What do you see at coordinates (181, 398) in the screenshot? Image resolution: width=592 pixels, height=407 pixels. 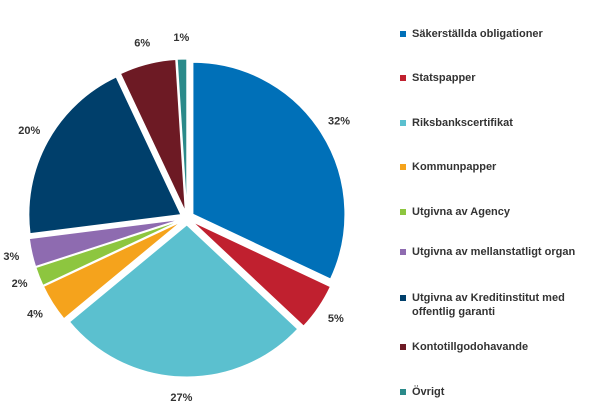 I see `data-label: 27%` at bounding box center [181, 398].